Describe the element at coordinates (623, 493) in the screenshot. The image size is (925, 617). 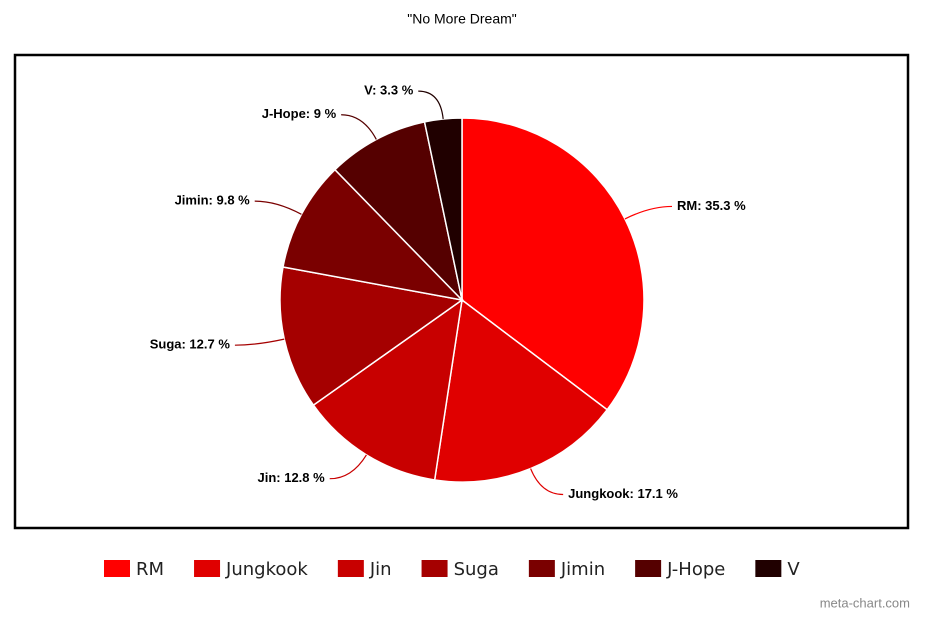
I see `data-label: Jungkook: 17.1 %` at that location.